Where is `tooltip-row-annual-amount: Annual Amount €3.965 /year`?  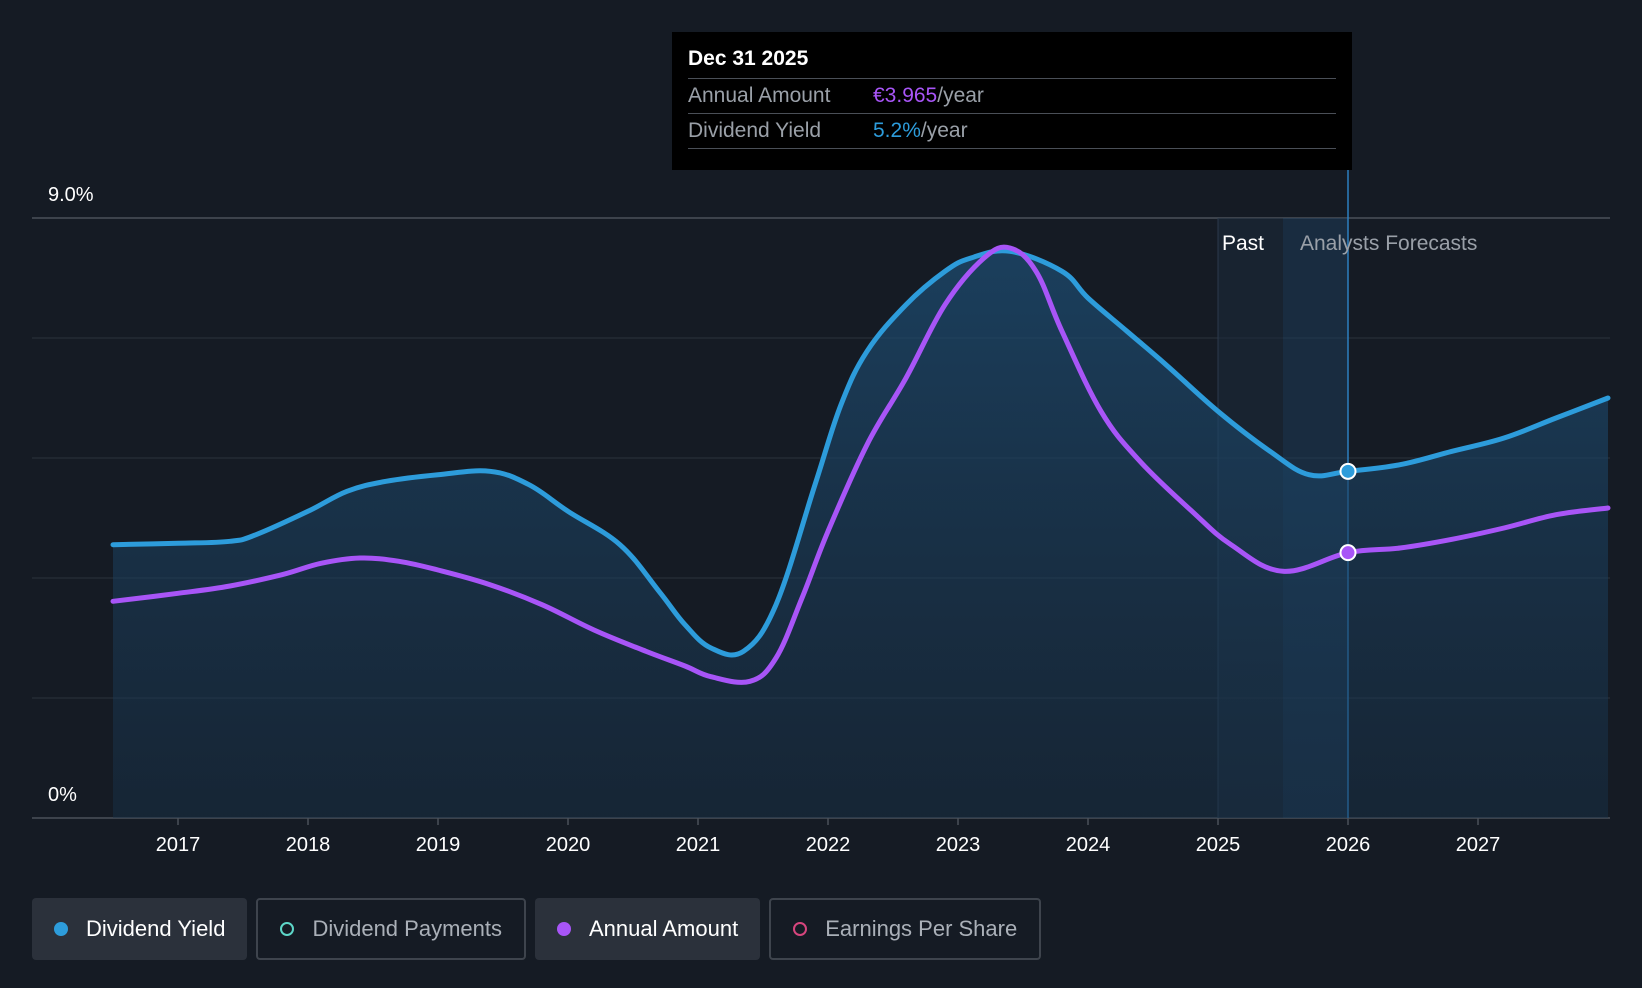 tooltip-row-annual-amount: Annual Amount €3.965 /year is located at coordinates (1012, 96).